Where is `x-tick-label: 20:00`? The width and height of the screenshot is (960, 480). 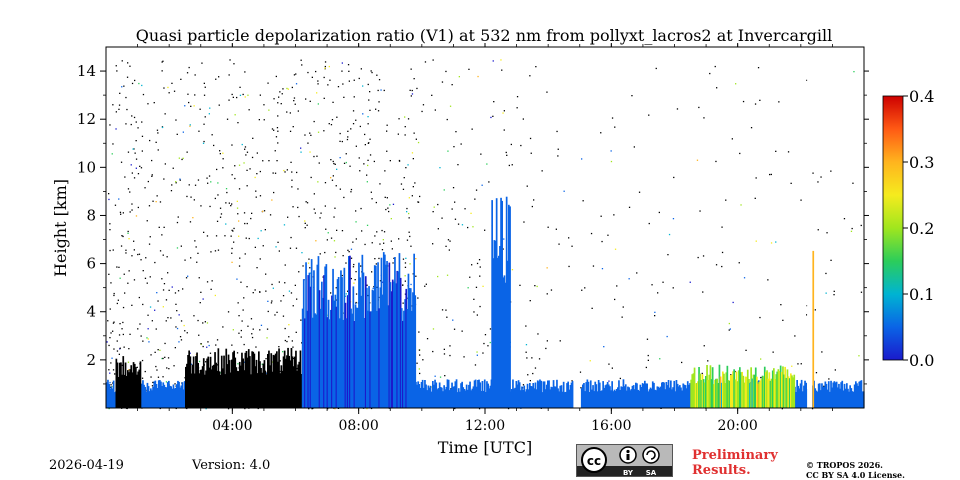 x-tick-label: 20:00 is located at coordinates (737, 426).